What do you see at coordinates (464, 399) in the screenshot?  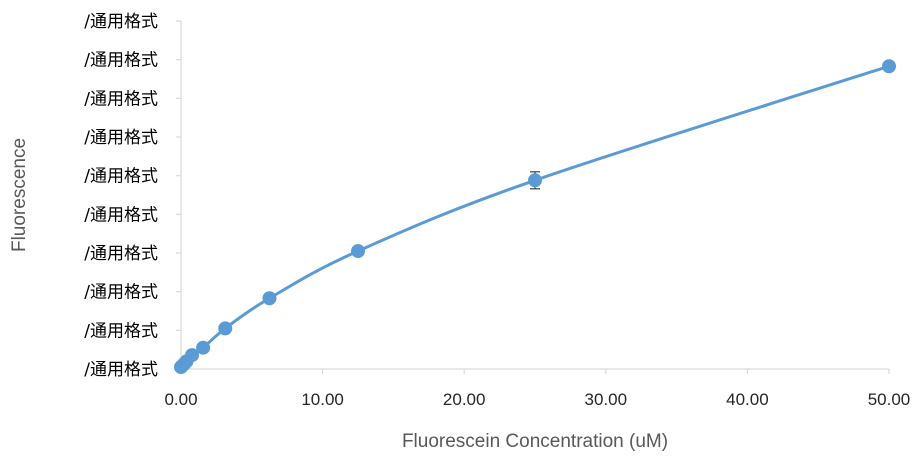 I see `x-tick-label: 20.00` at bounding box center [464, 399].